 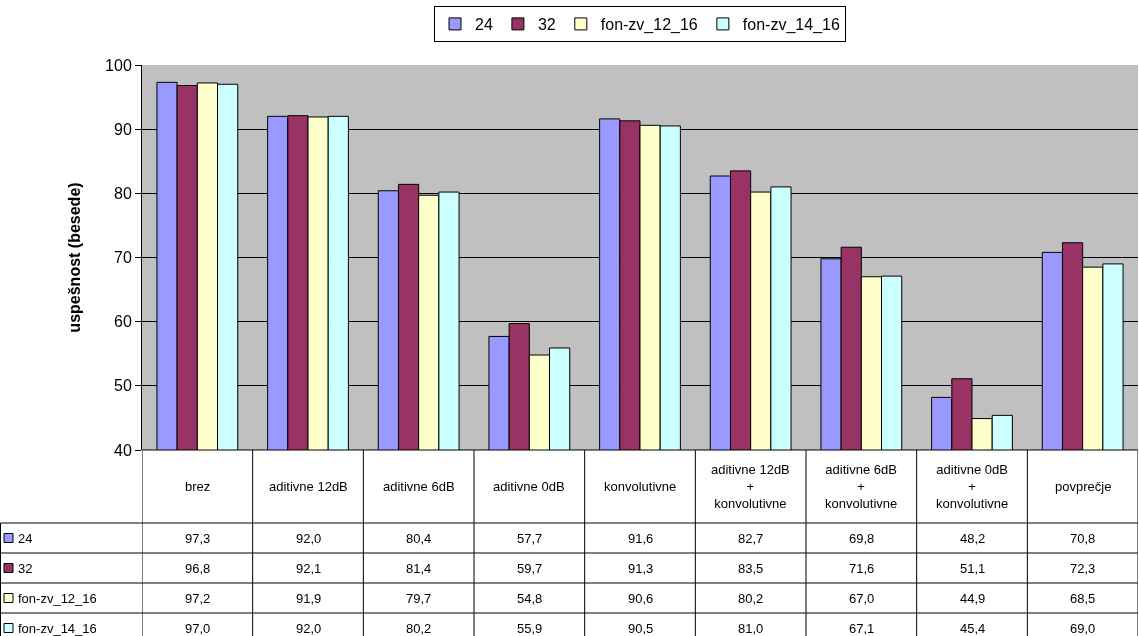 I want to click on x-tick-label: aditivne 12dB + konvolutivne, so click(x=750, y=486).